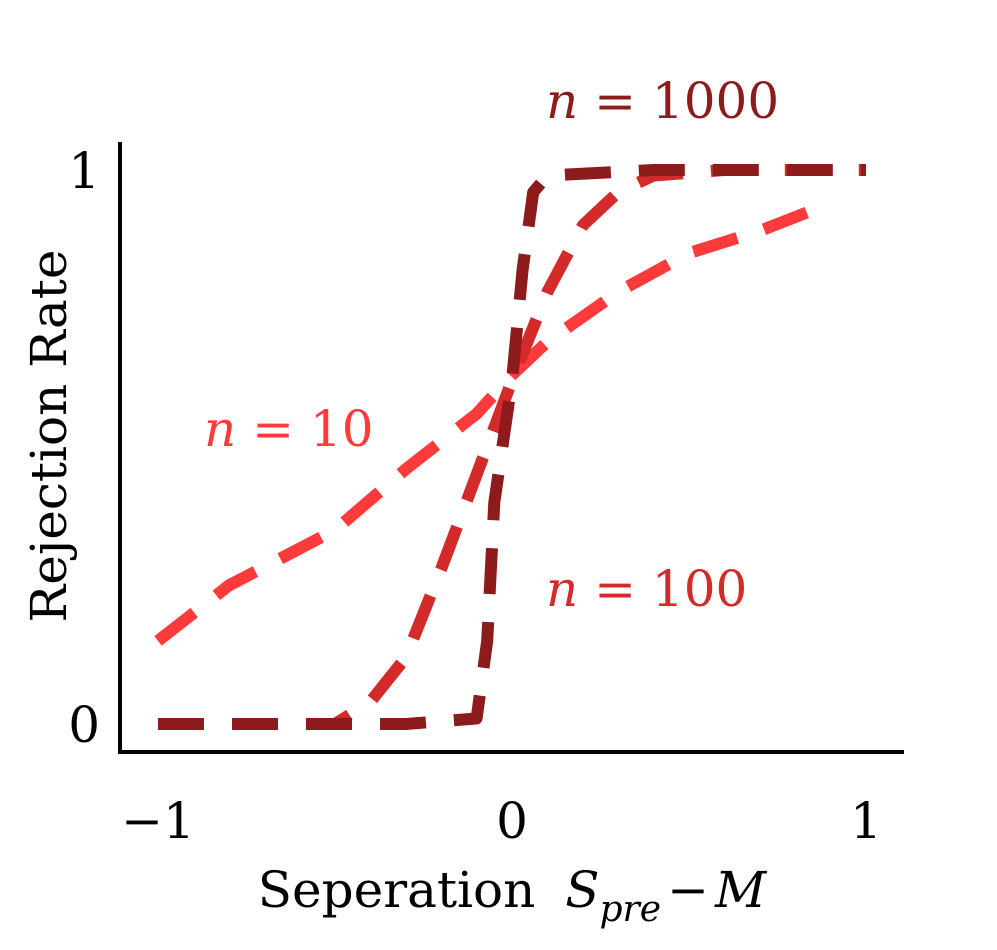  Describe the element at coordinates (397, 890) in the screenshot. I see `x-axis-label-text: Seperation` at that location.